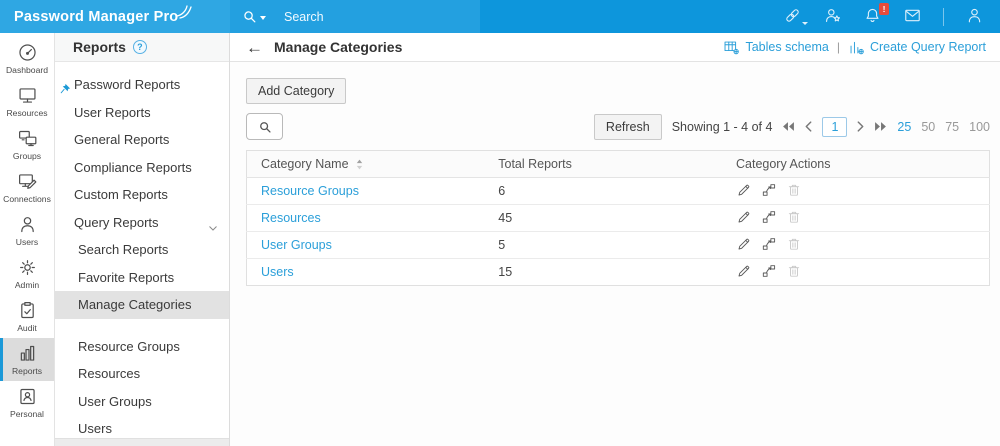 This screenshot has height=446, width=1000. What do you see at coordinates (792, 15) in the screenshot?
I see `link-icon` at bounding box center [792, 15].